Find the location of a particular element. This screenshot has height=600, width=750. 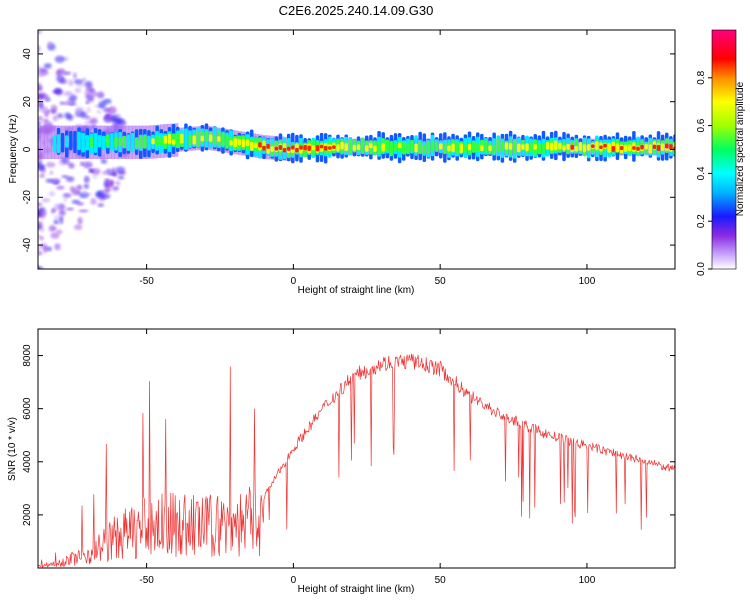

x-tick-label: 100 is located at coordinates (587, 281).